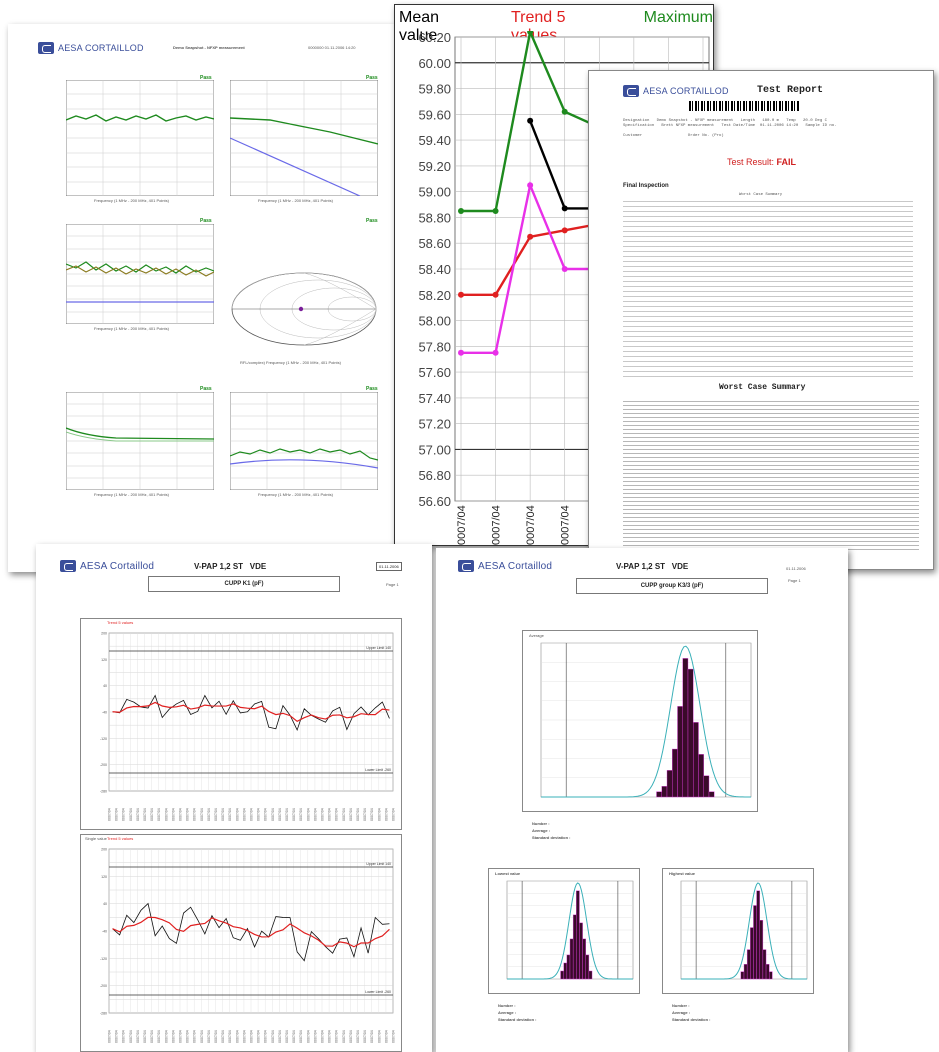 This screenshot has height=1052, width=939. I want to click on legend-mean: Mean value, so click(419, 26).